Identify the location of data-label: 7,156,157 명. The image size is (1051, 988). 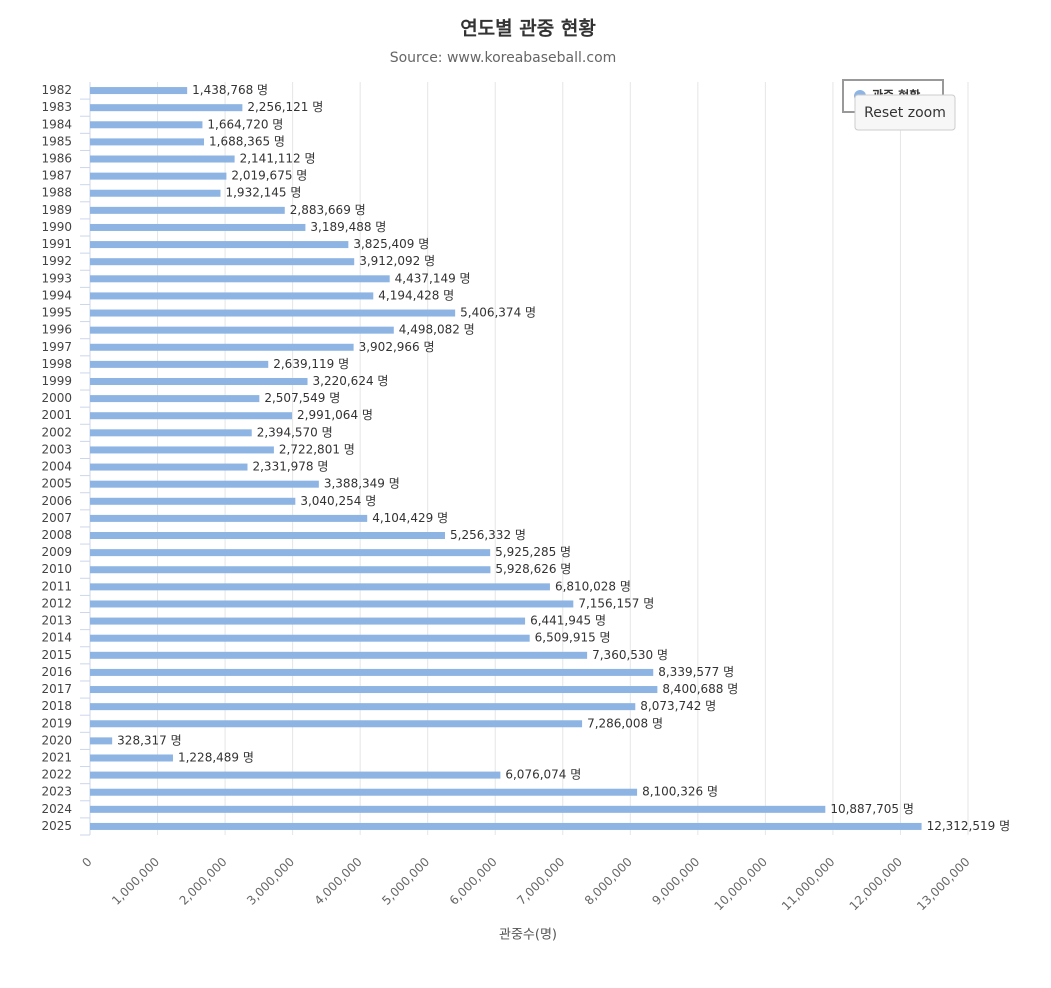
(616, 603).